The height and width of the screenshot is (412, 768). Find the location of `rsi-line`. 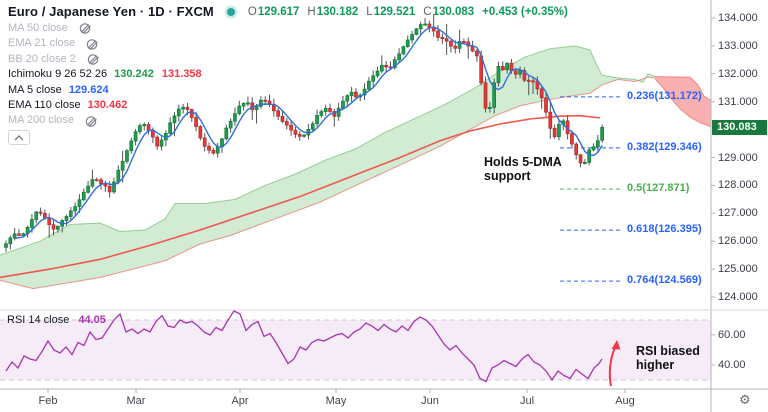

rsi-line is located at coordinates (304, 346).